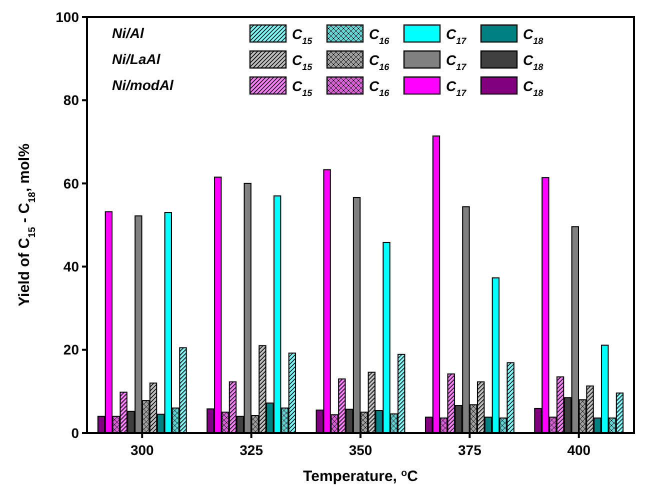 This screenshot has width=646, height=489. Describe the element at coordinates (579, 450) in the screenshot. I see `x-tick-label: 400` at that location.